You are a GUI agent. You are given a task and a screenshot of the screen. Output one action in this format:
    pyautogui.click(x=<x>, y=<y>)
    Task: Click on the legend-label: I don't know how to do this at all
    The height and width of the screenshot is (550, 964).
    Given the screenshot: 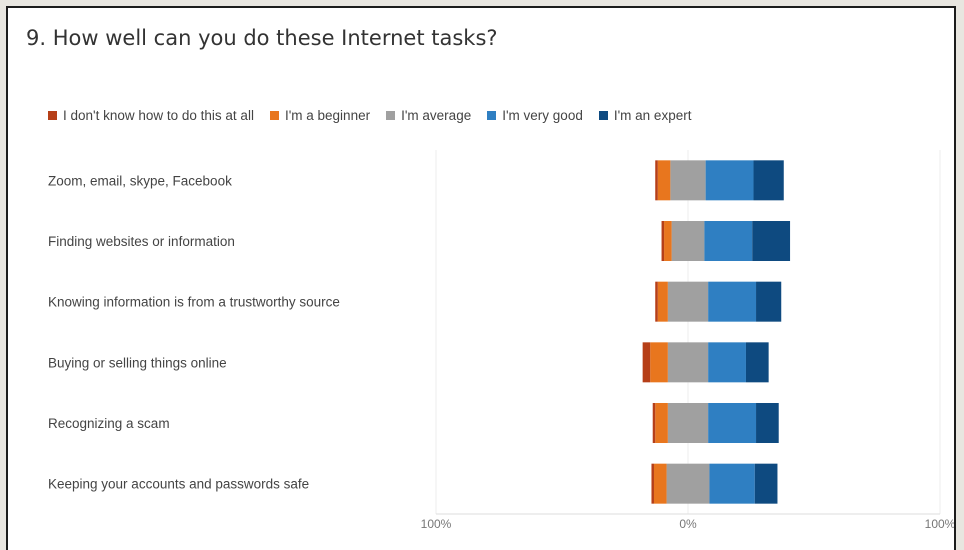 What is the action you would take?
    pyautogui.click(x=158, y=115)
    